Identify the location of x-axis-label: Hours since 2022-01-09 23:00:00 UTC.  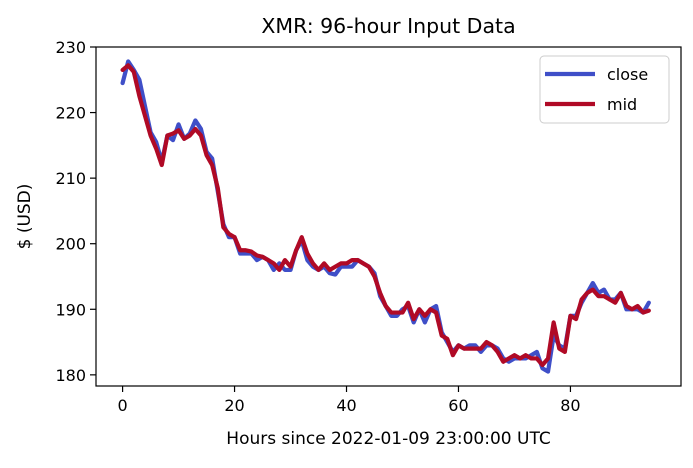
(388, 439).